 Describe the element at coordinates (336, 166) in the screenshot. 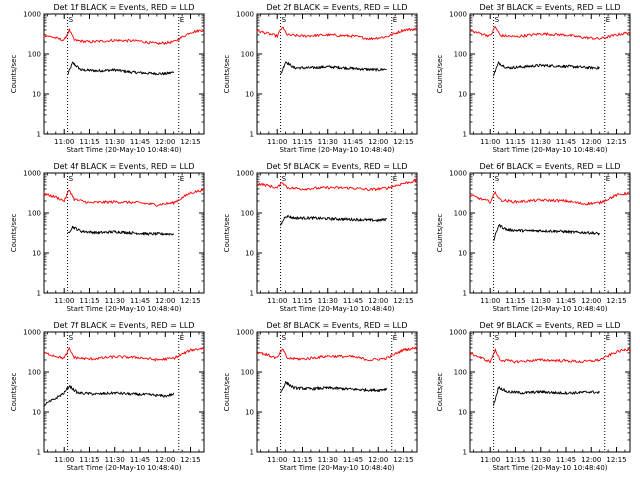

I see `chart-title: Det 5f BLACK = Events, RED = LLD` at that location.